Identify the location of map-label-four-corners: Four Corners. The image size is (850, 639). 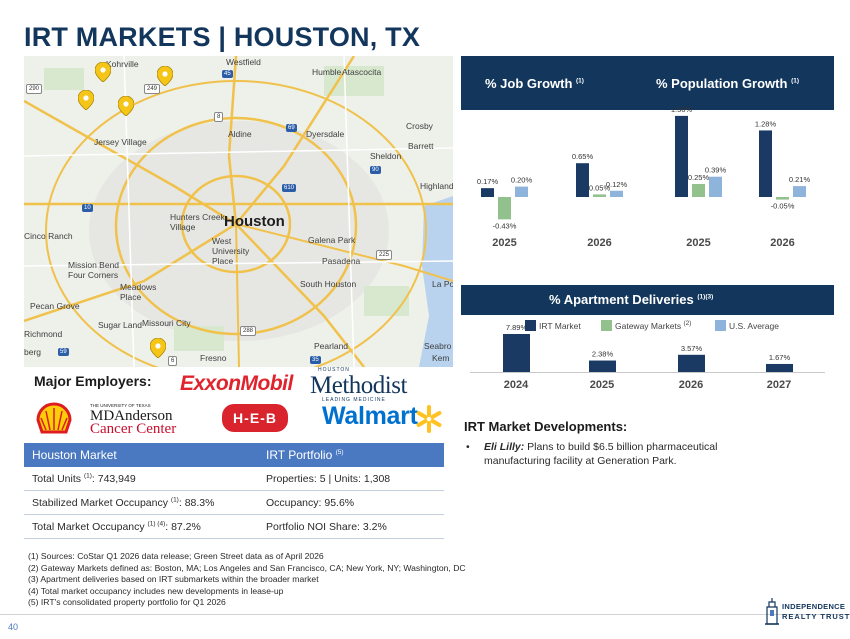
(93, 275).